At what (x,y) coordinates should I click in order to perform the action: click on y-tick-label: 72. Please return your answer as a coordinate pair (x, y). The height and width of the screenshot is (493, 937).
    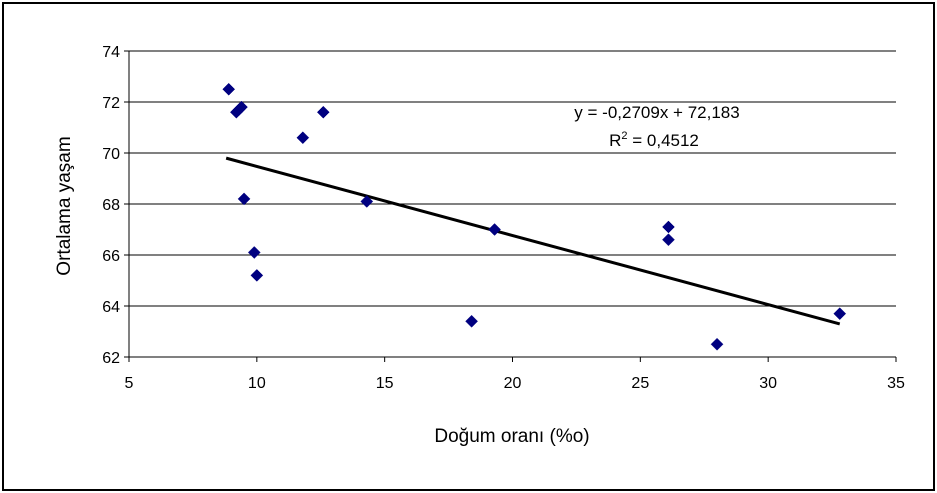
    Looking at the image, I should click on (111, 103).